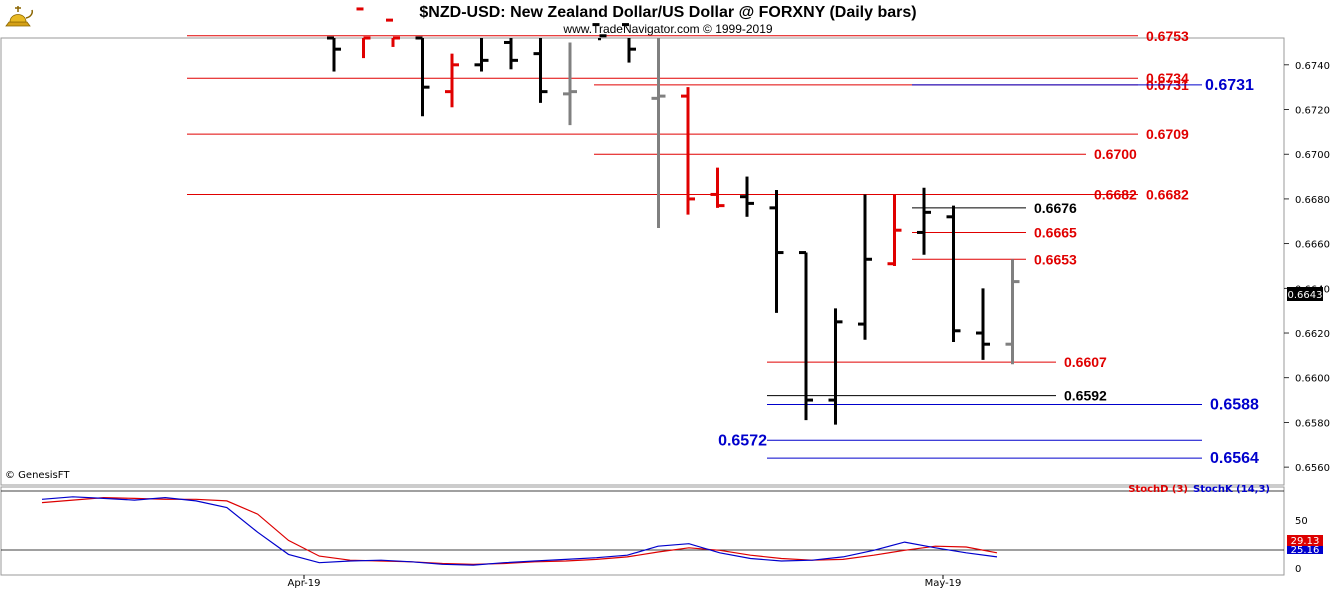 This screenshot has height=591, width=1336. Describe the element at coordinates (1055, 232) in the screenshot. I see `level-label: 0.6665` at that location.